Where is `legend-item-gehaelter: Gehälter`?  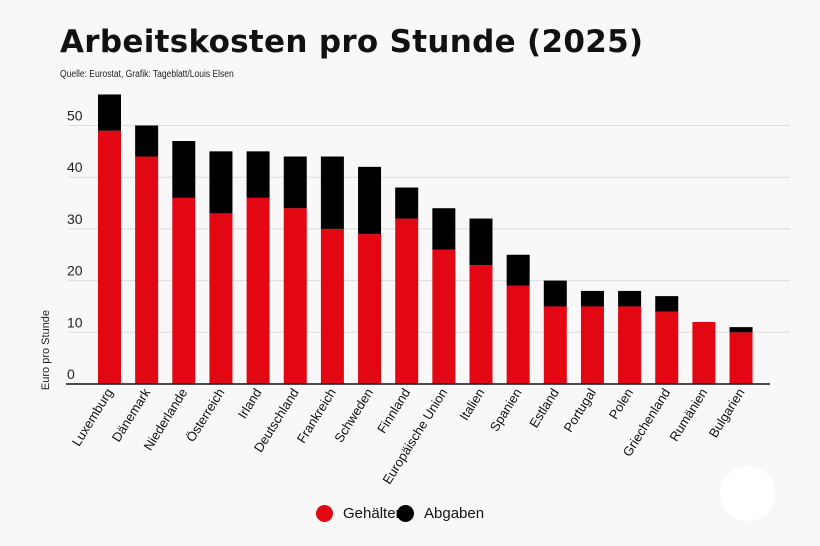
legend-item-gehaelter: Gehälter is located at coordinates (358, 513).